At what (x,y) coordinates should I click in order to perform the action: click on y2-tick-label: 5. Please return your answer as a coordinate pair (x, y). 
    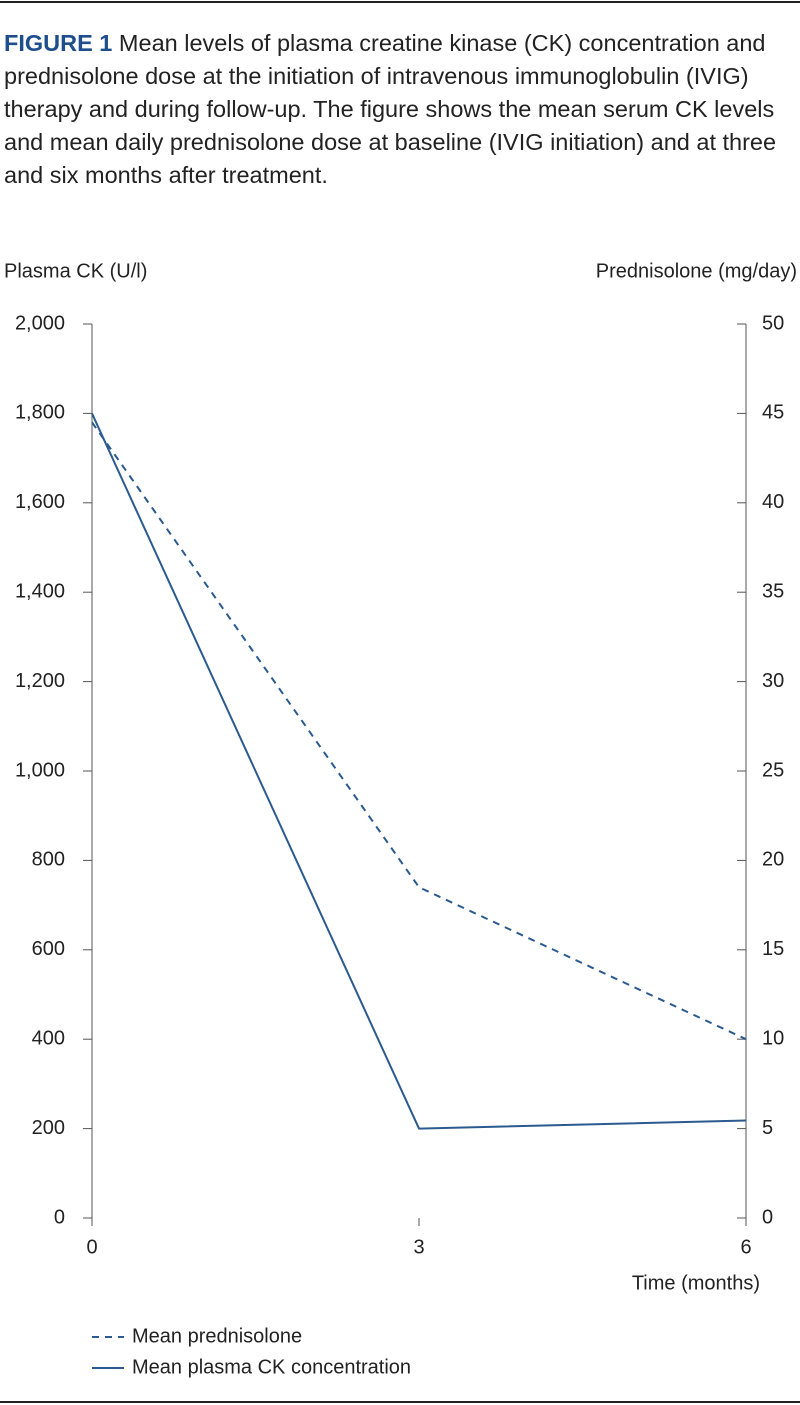
    Looking at the image, I should click on (767, 1128).